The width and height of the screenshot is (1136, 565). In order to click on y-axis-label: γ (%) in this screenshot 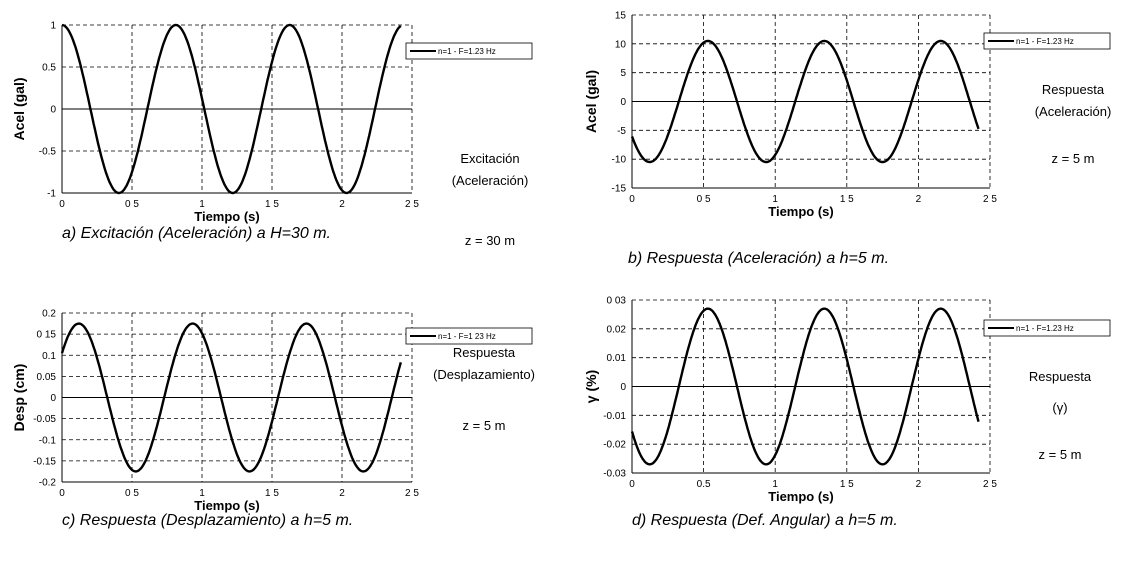, I will do `click(591, 386)`.